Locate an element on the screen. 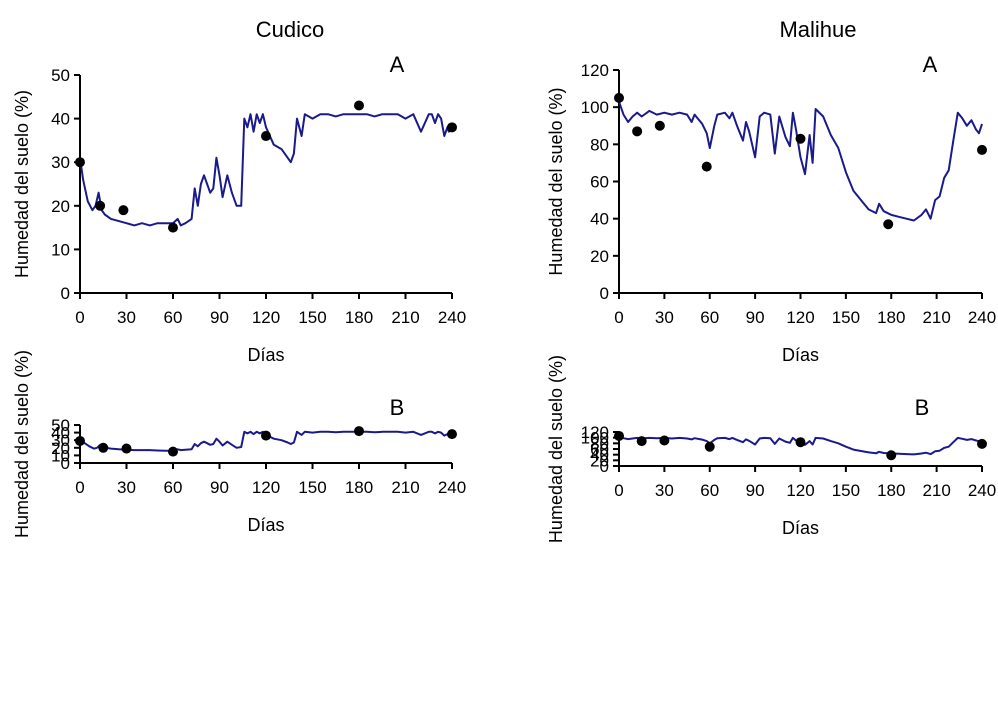 The width and height of the screenshot is (998, 706). header-malihue: Malihue is located at coordinates (817, 29).